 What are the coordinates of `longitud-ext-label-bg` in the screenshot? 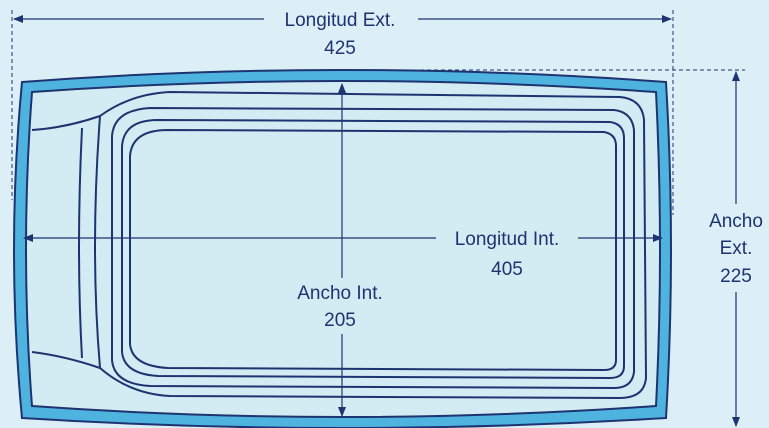 It's located at (341, 18).